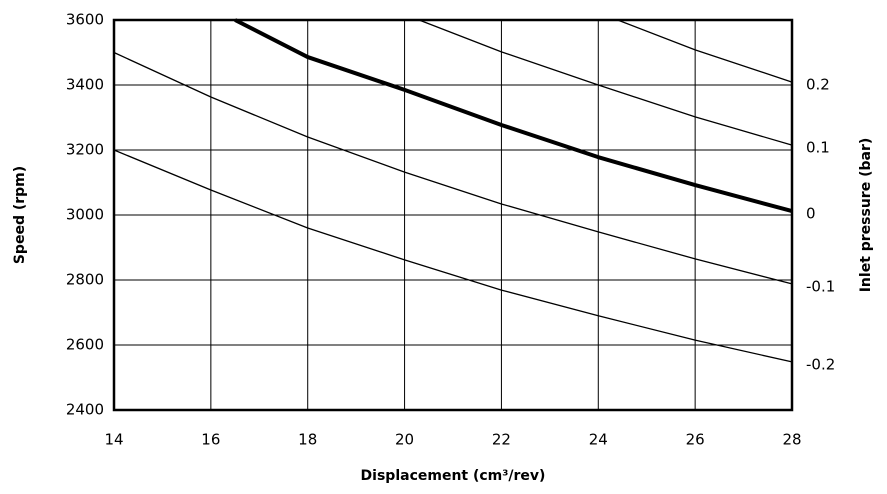 Image resolution: width=887 pixels, height=494 pixels. I want to click on y-tick-label: 3200, so click(85, 150).